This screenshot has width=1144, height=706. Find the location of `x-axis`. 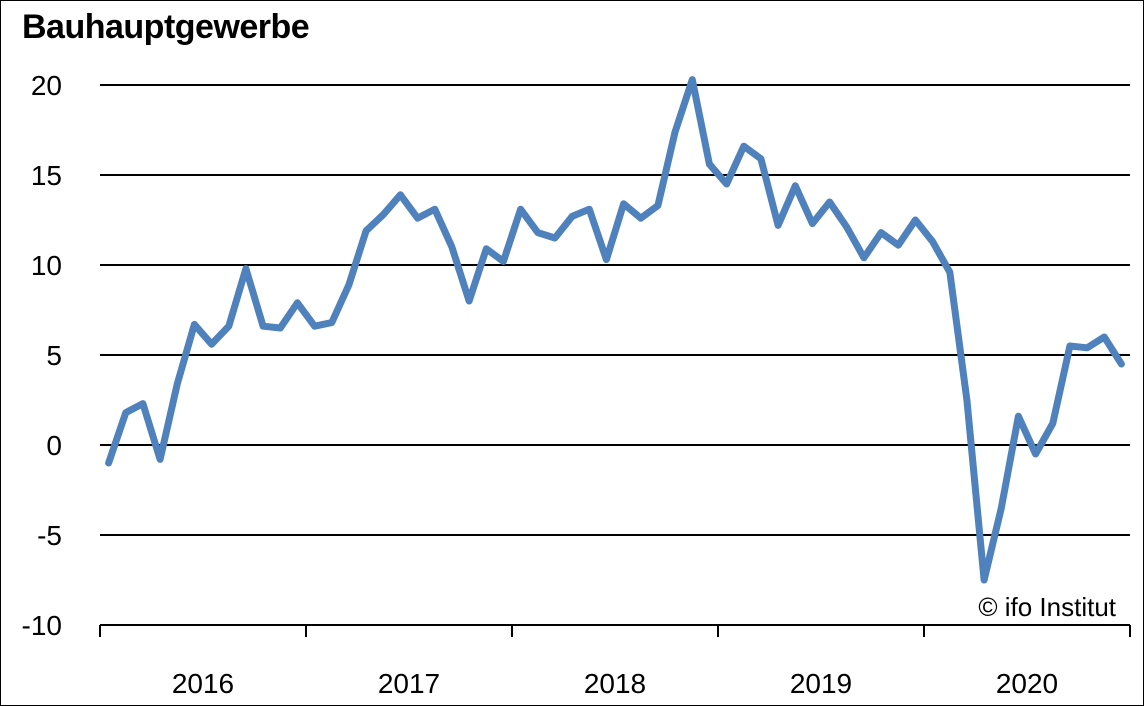

x-axis is located at coordinates (615, 630).